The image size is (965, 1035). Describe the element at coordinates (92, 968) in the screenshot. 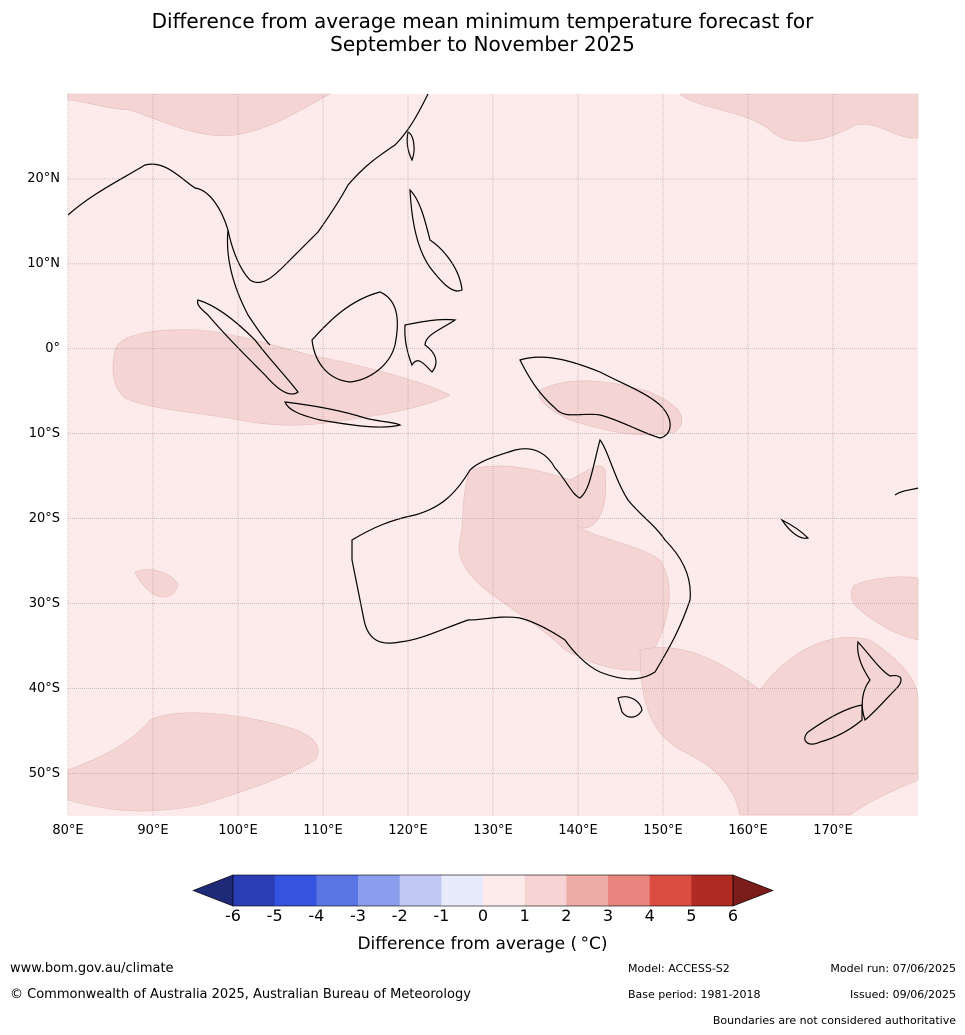

I see `site-link: www.bom.gov.au/climate` at that location.